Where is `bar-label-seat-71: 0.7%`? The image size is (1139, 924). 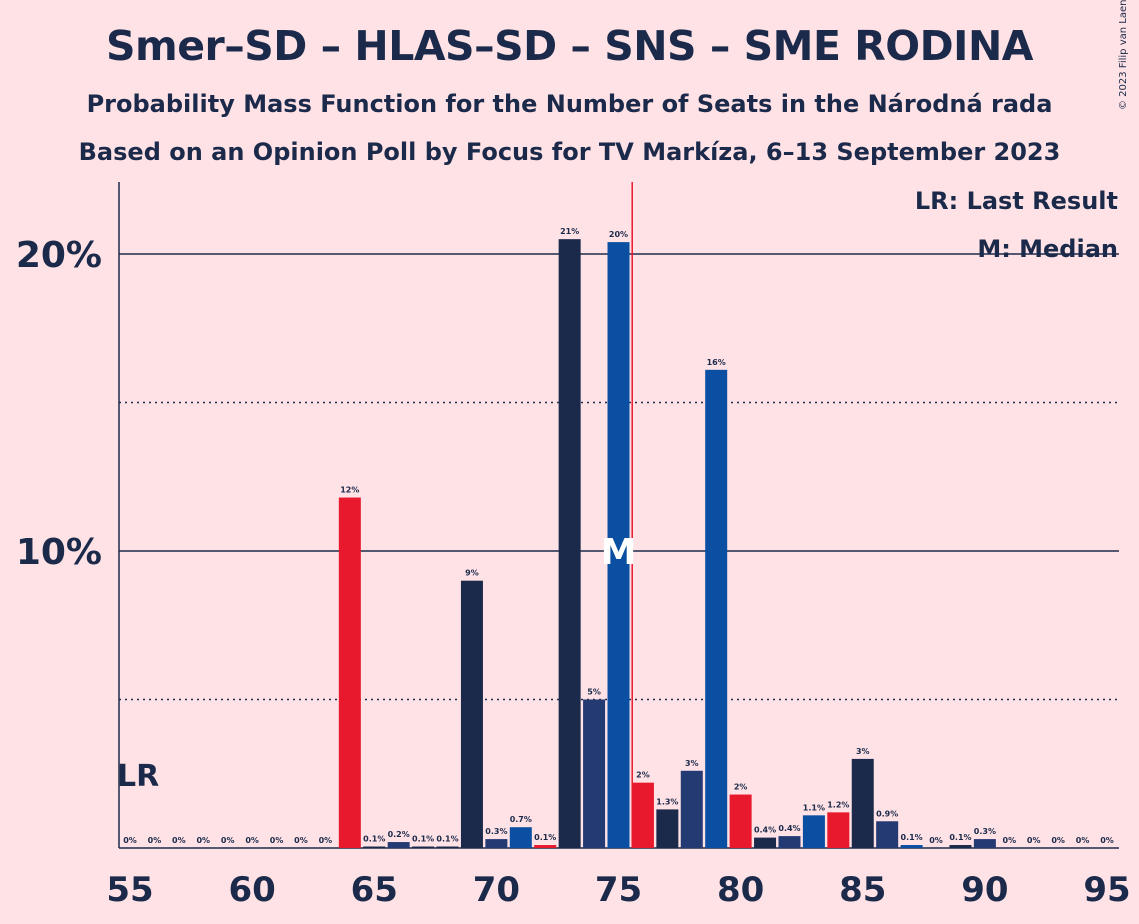
bar-label-seat-71: 0.7% is located at coordinates (521, 819).